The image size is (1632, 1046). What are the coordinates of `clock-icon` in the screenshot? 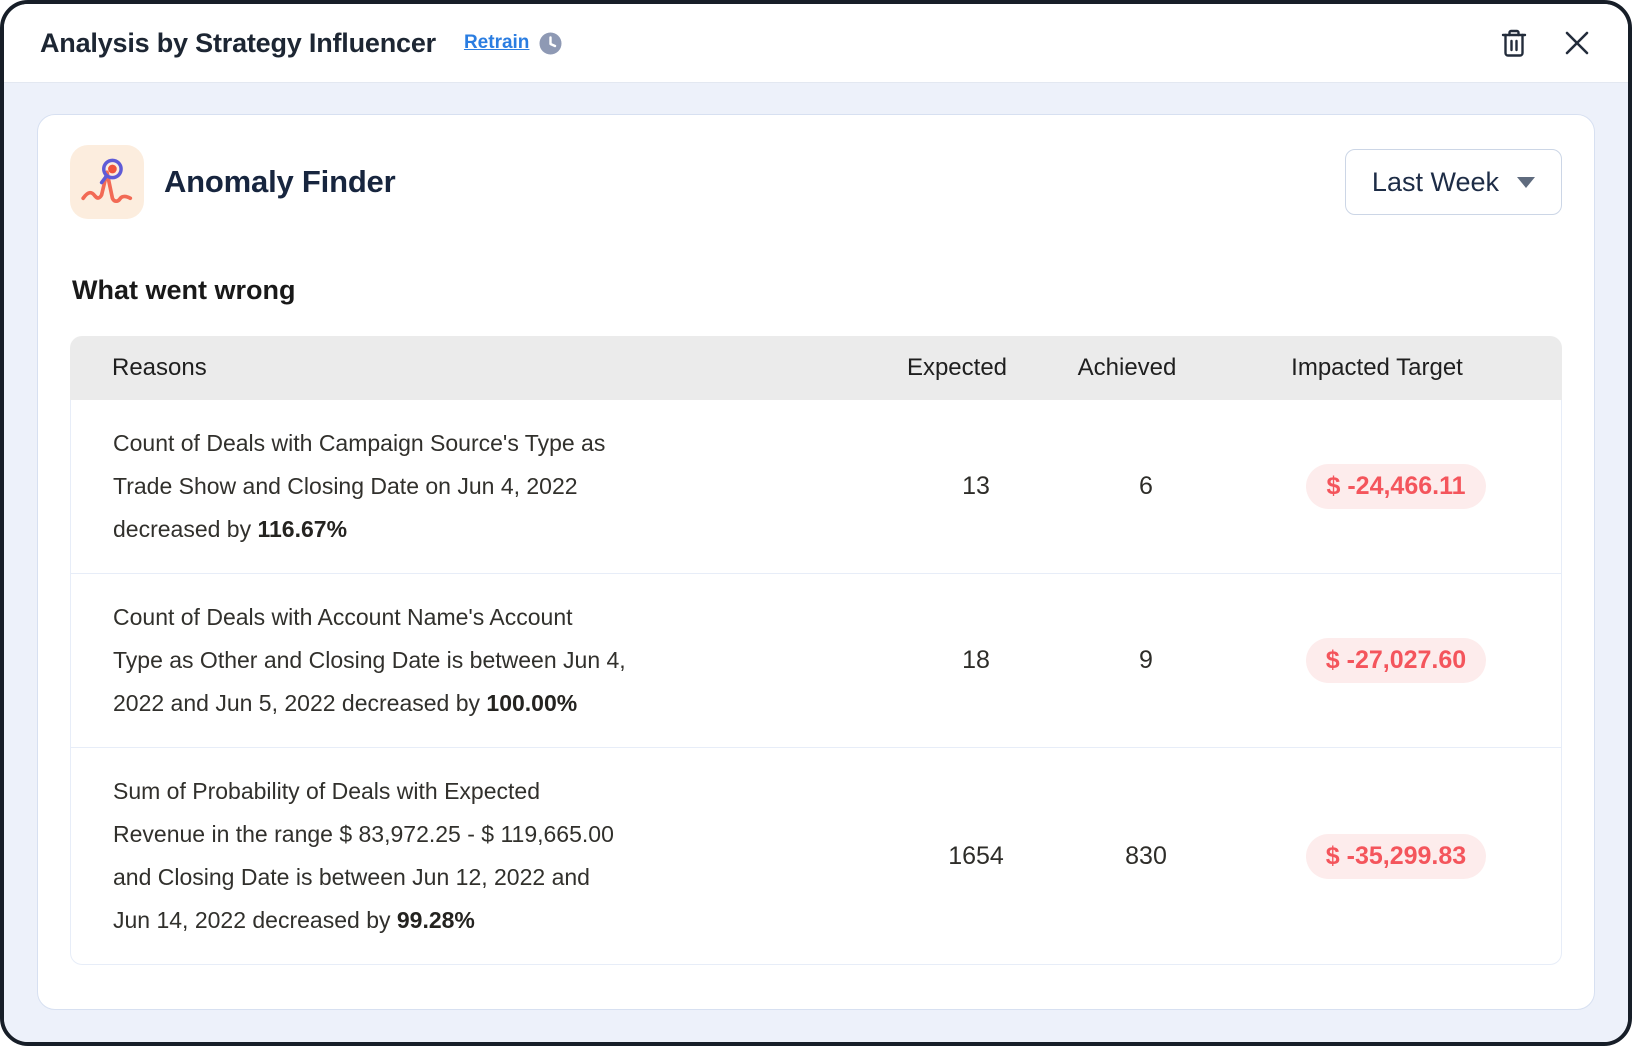 It's located at (550, 43).